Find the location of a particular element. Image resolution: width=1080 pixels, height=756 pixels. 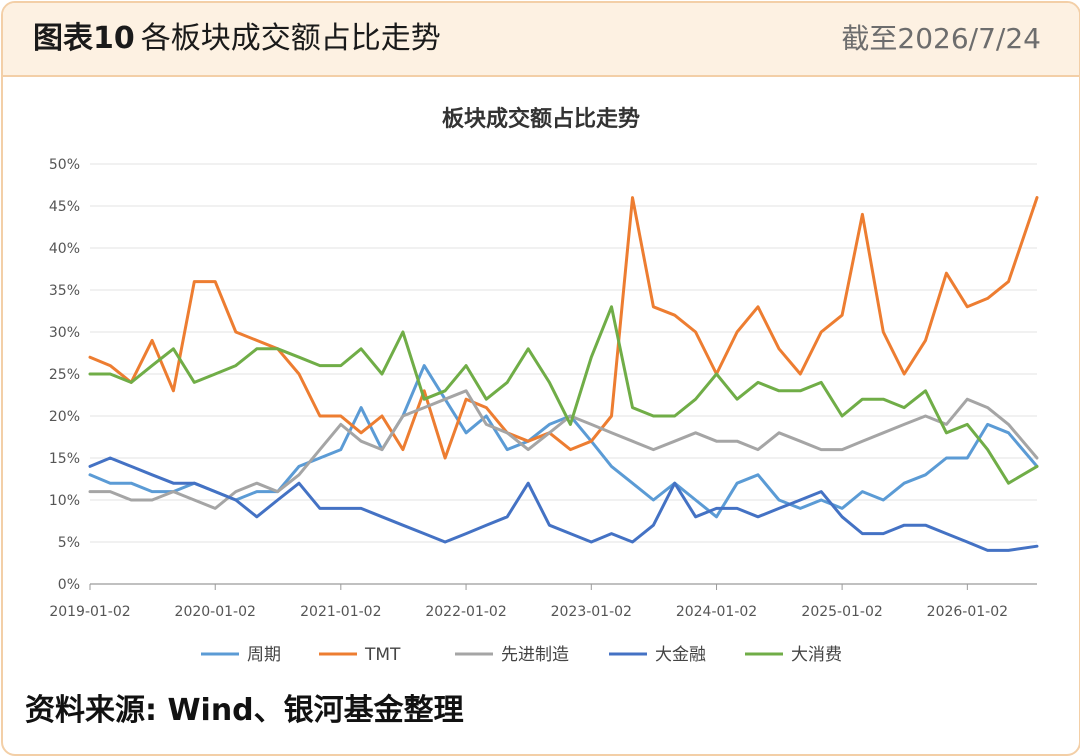

y-tick-label: 35% is located at coordinates (64, 291).